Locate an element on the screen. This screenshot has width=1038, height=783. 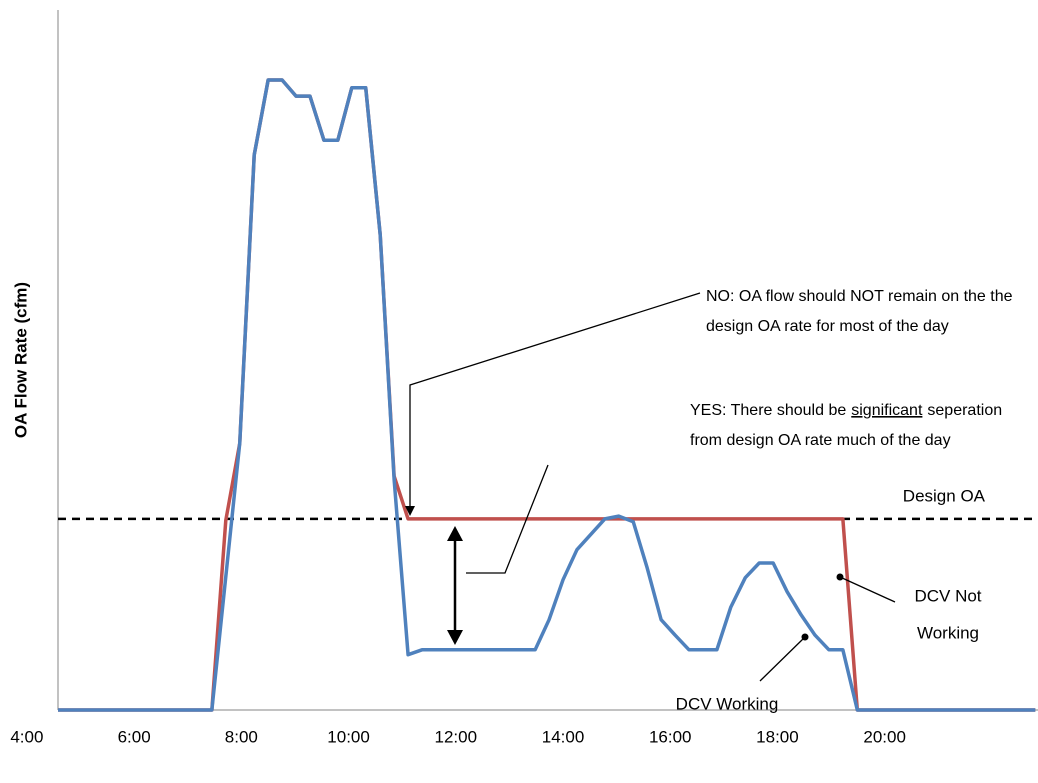
separation-head-top is located at coordinates (455, 533).